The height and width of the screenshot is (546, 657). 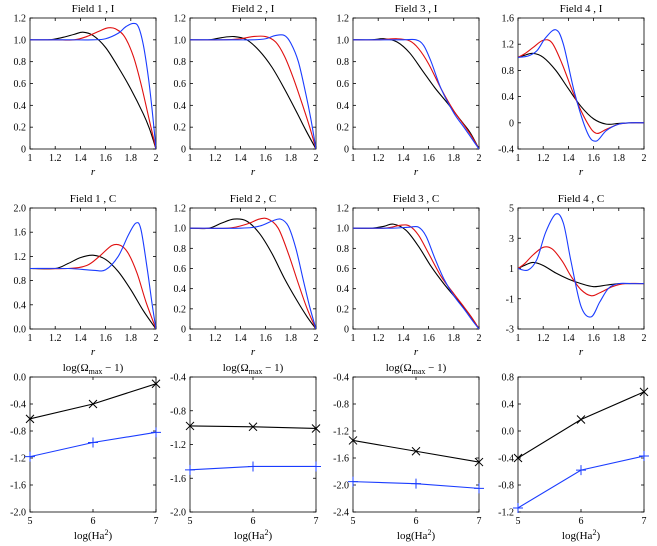 What do you see at coordinates (506, 486) in the screenshot?
I see `y-tick-label: -0.8` at bounding box center [506, 486].